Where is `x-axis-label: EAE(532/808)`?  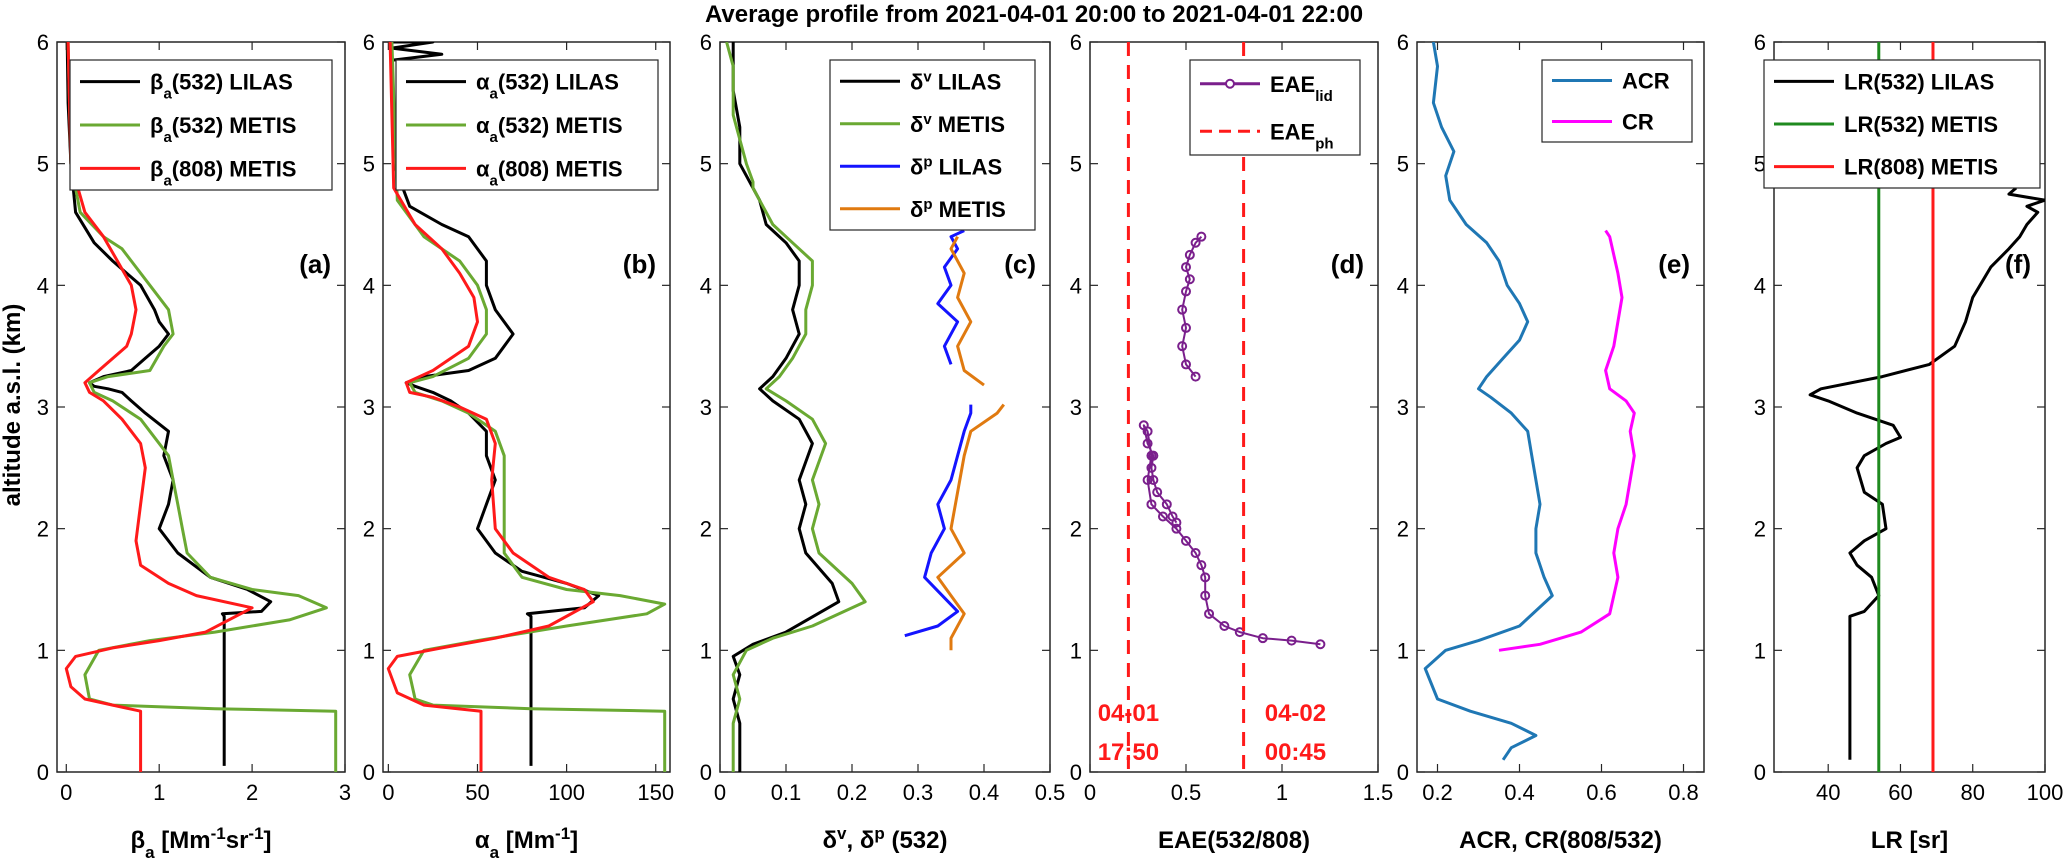
x-axis-label: EAE(532/808) is located at coordinates (1234, 840).